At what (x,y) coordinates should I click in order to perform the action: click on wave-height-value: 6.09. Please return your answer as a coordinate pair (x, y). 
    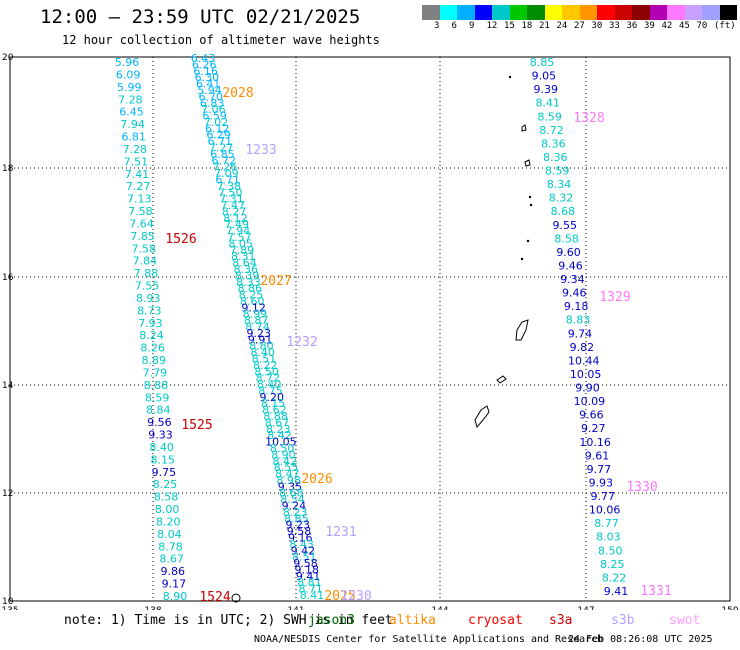
    Looking at the image, I should click on (128, 74).